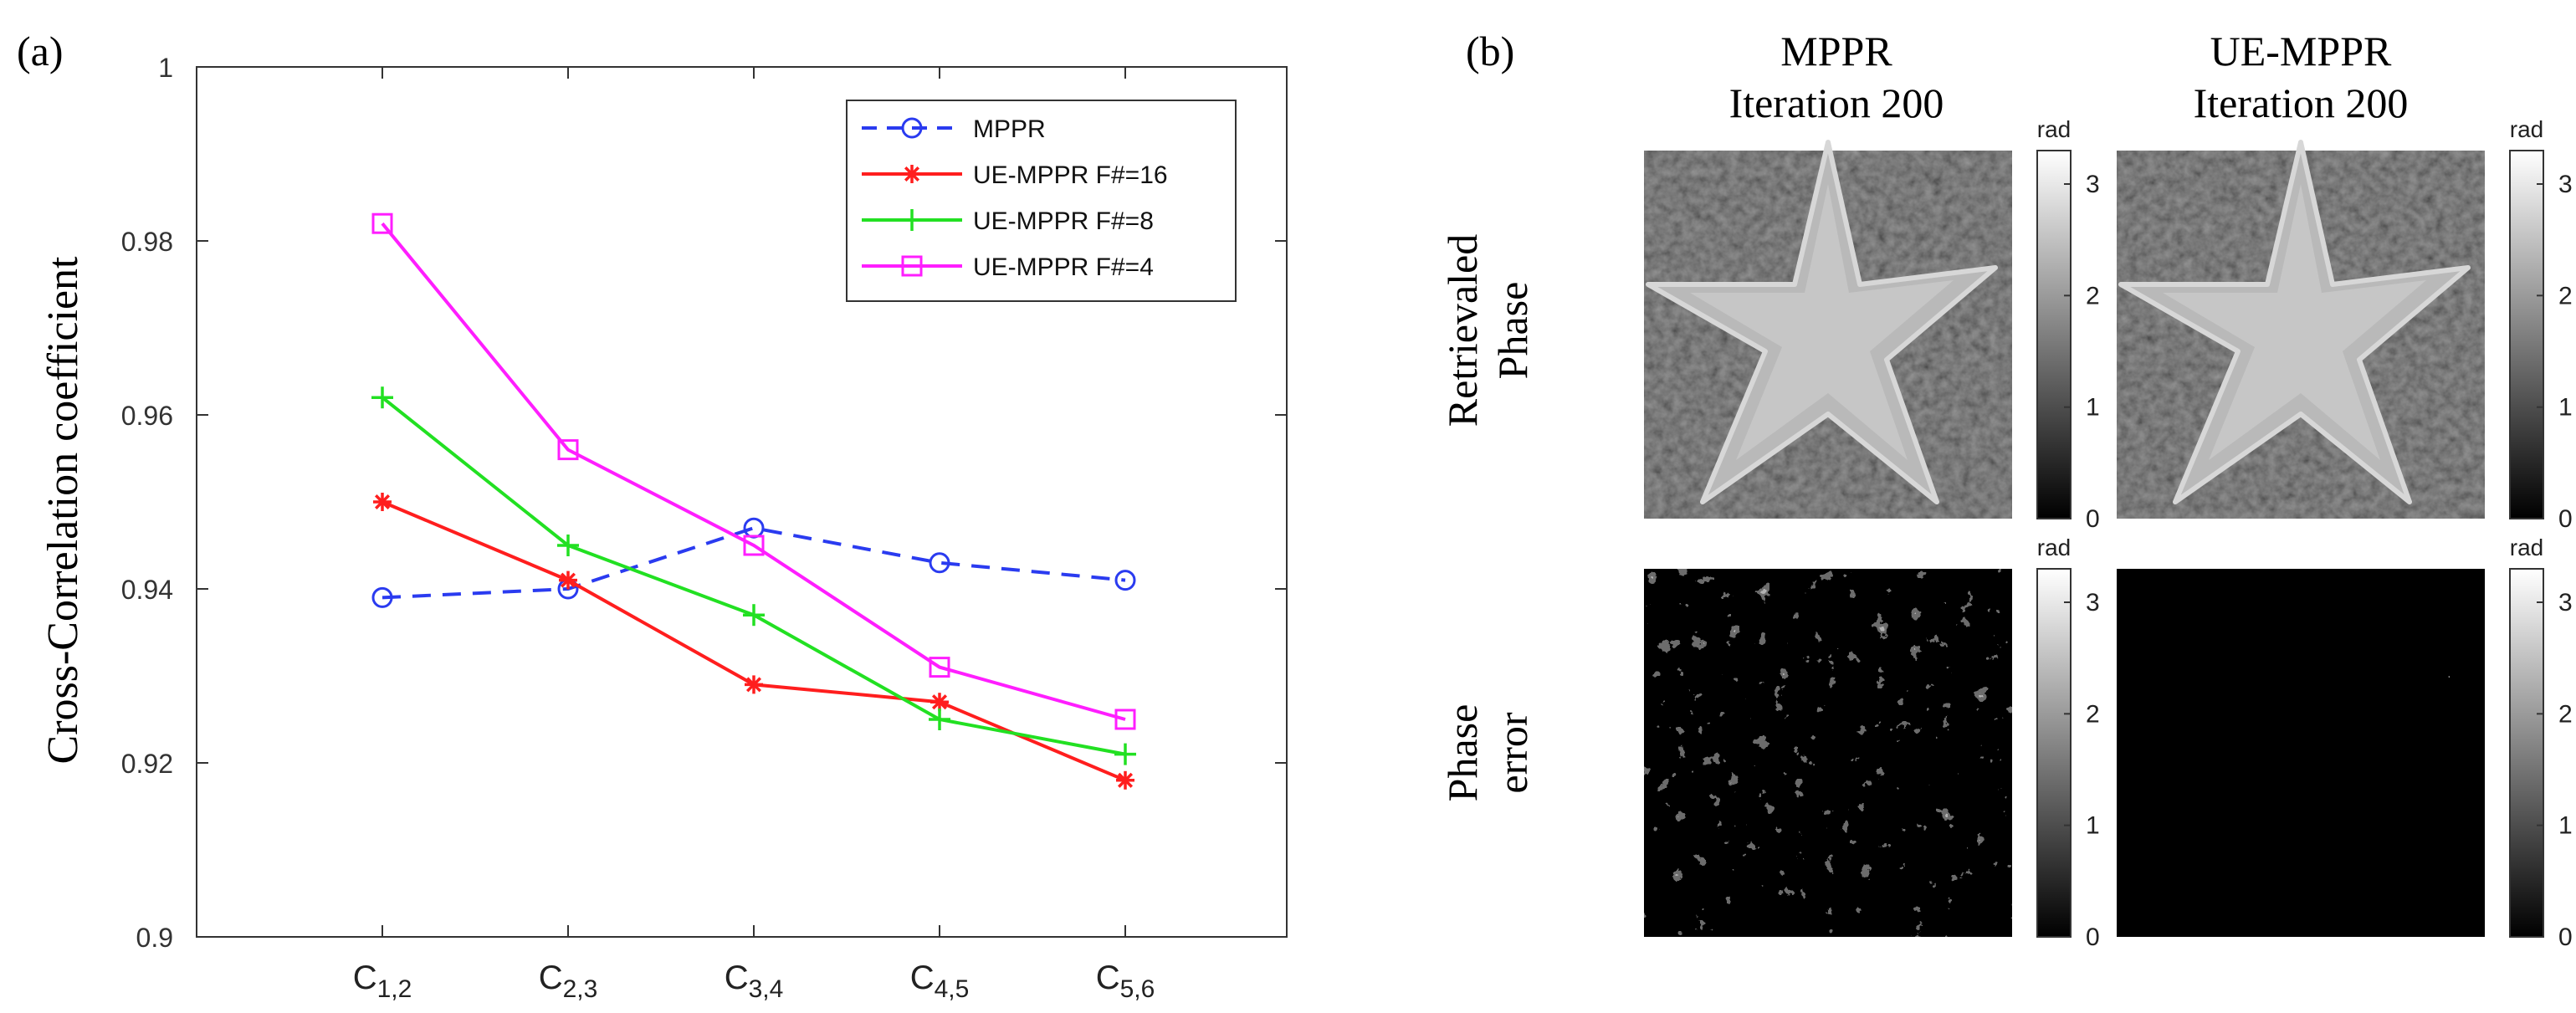  I want to click on x-tick-label: C1,2, so click(383, 981).